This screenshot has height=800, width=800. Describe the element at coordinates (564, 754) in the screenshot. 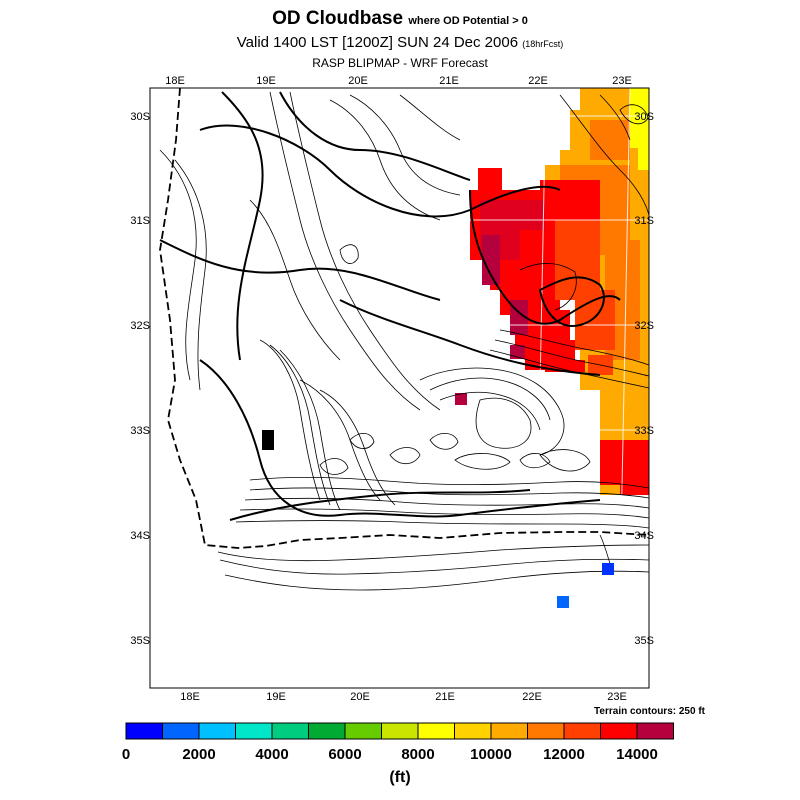

I see `colorbar-label: 12000` at that location.